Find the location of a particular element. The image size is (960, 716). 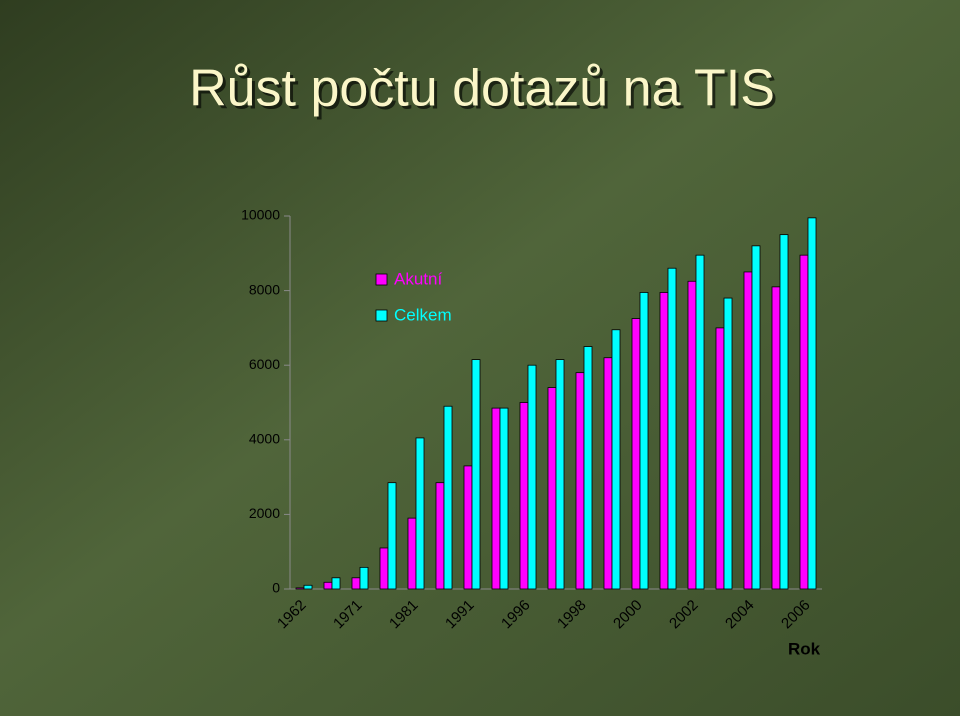

y-tick-label: 0 is located at coordinates (276, 588).